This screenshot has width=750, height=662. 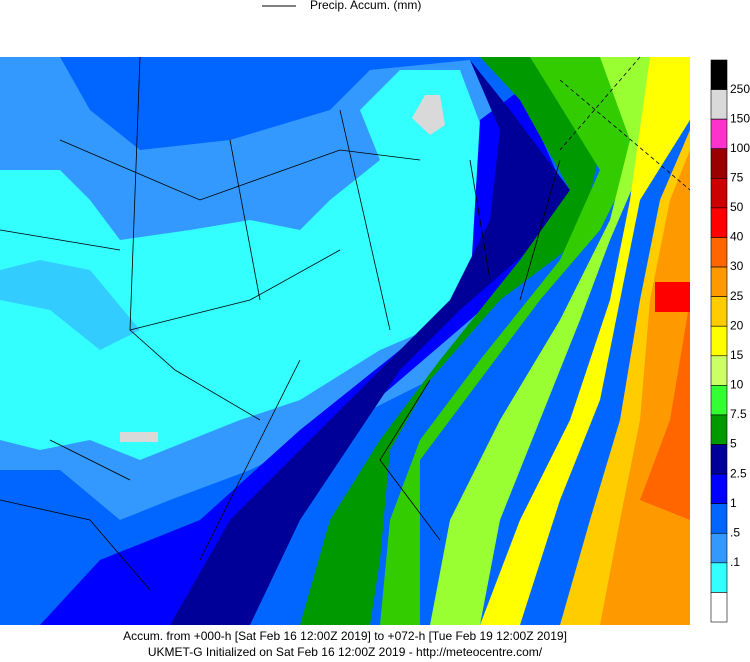 I want to click on legend-label: Precip. Accum. (mm), so click(x=365, y=6).